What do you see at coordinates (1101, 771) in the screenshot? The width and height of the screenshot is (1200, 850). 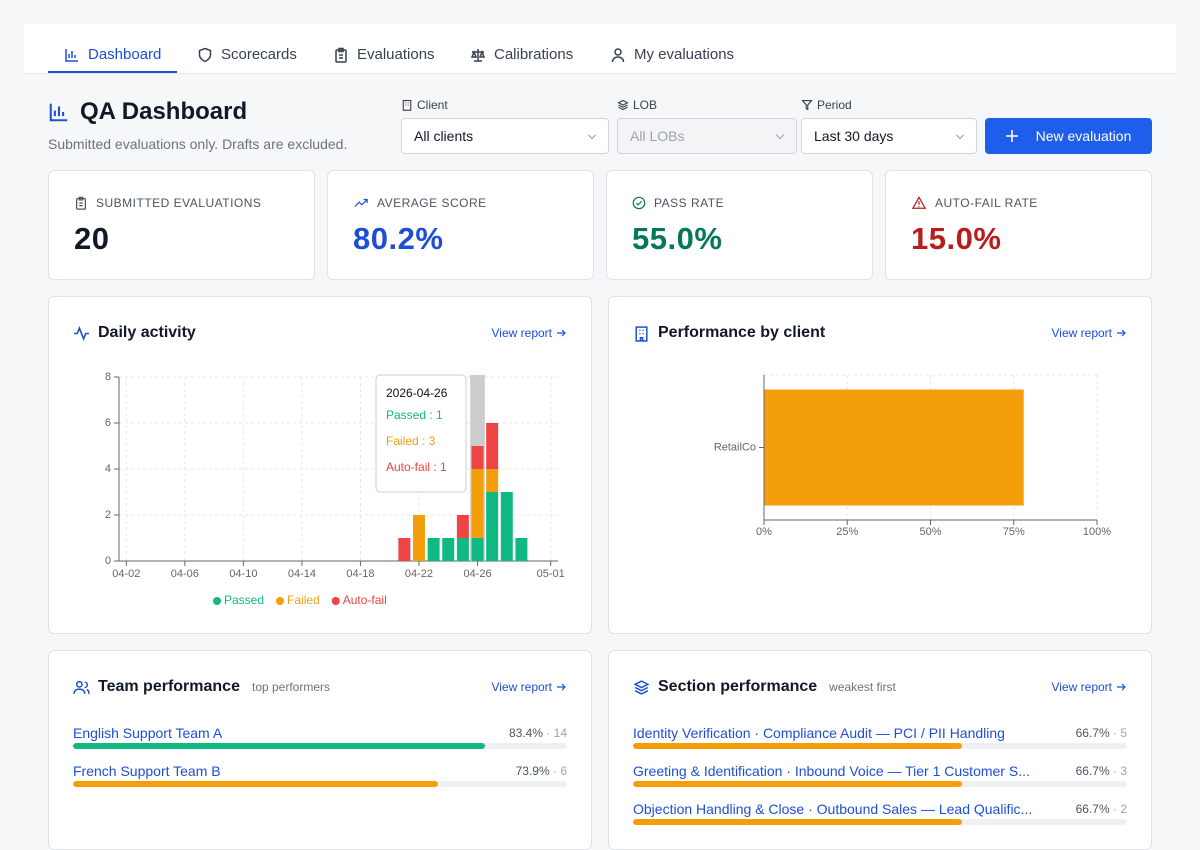 I see `row-meta: 66.7% · 3` at bounding box center [1101, 771].